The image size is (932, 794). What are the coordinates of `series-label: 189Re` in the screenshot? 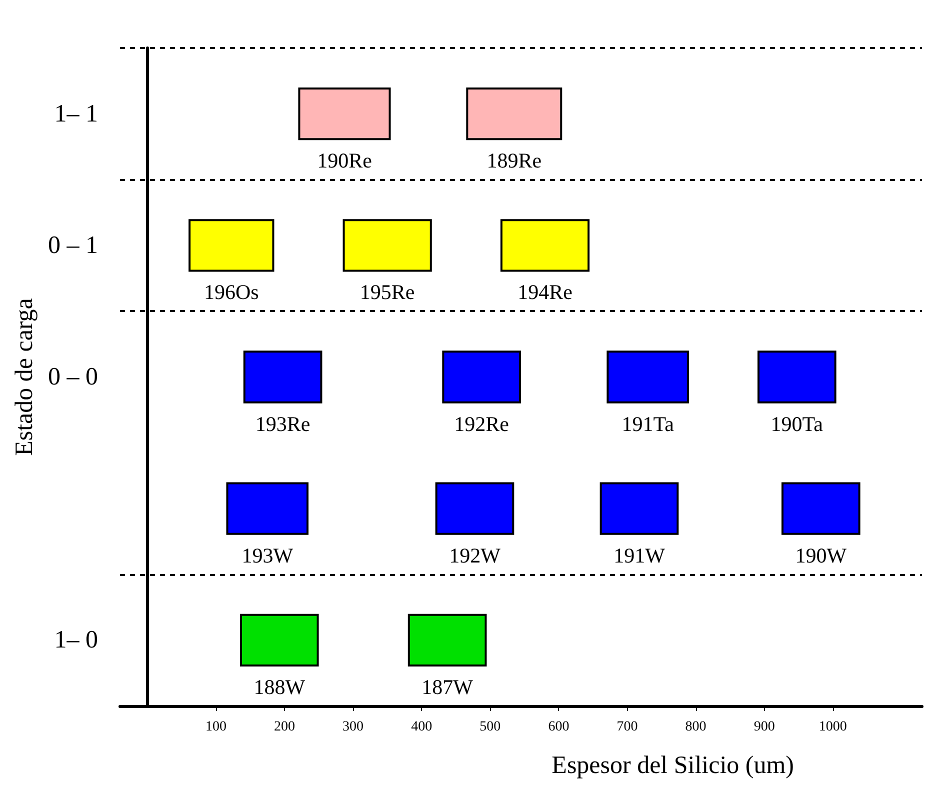 It's located at (514, 160).